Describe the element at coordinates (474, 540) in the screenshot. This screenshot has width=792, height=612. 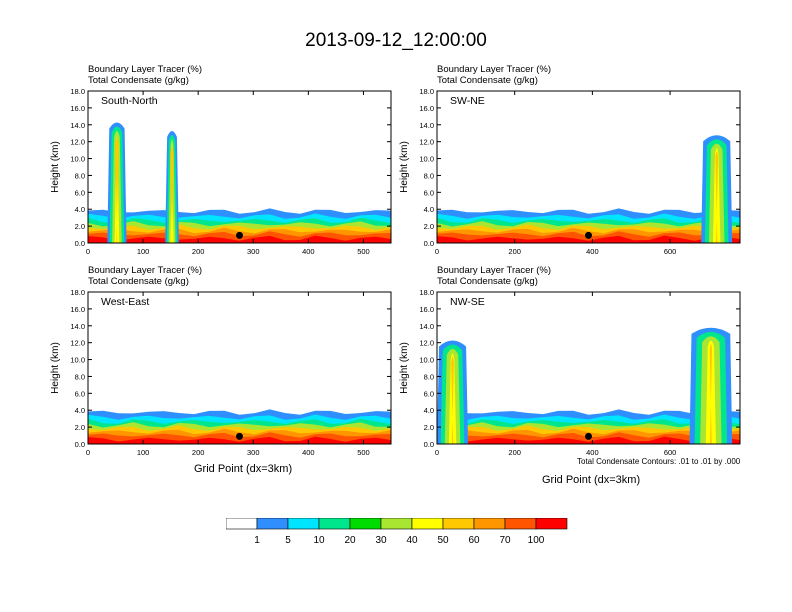
I see `colorbar-tick-label: 60` at that location.